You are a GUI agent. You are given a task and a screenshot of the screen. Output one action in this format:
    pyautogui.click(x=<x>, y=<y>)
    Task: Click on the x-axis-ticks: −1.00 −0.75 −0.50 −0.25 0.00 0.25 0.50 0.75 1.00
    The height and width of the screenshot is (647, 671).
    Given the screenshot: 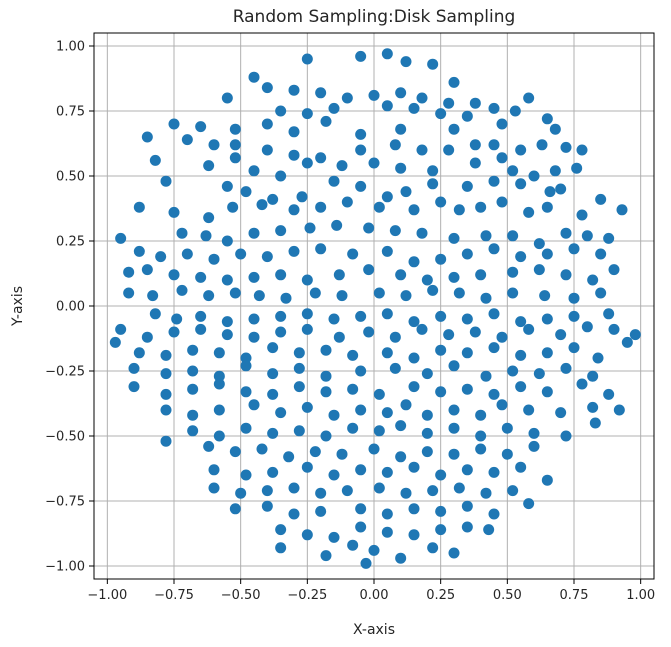 What is the action you would take?
    pyautogui.click(x=371, y=591)
    